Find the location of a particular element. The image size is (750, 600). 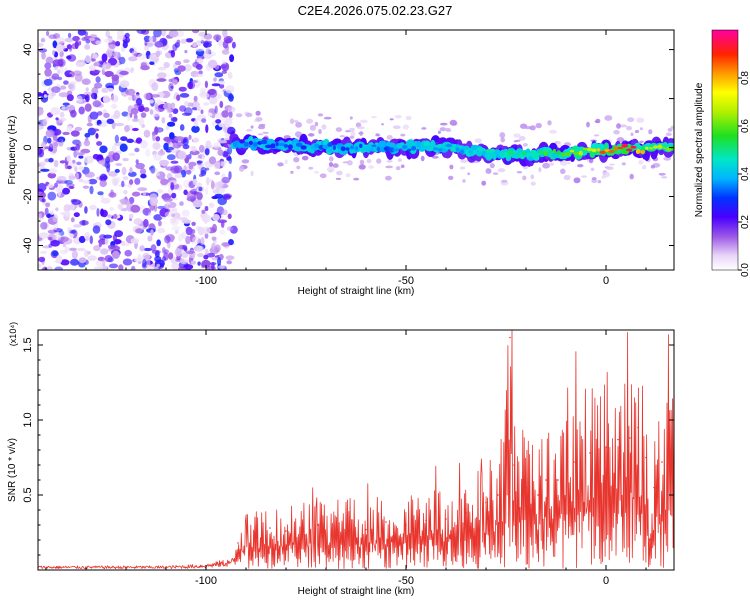

x-axis-label: Height of straight line (km) is located at coordinates (356, 591).